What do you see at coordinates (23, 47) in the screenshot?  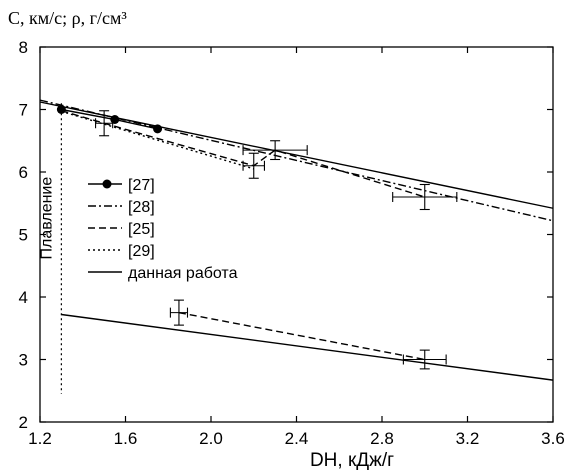 I see `y-tick-label: 8` at bounding box center [23, 47].